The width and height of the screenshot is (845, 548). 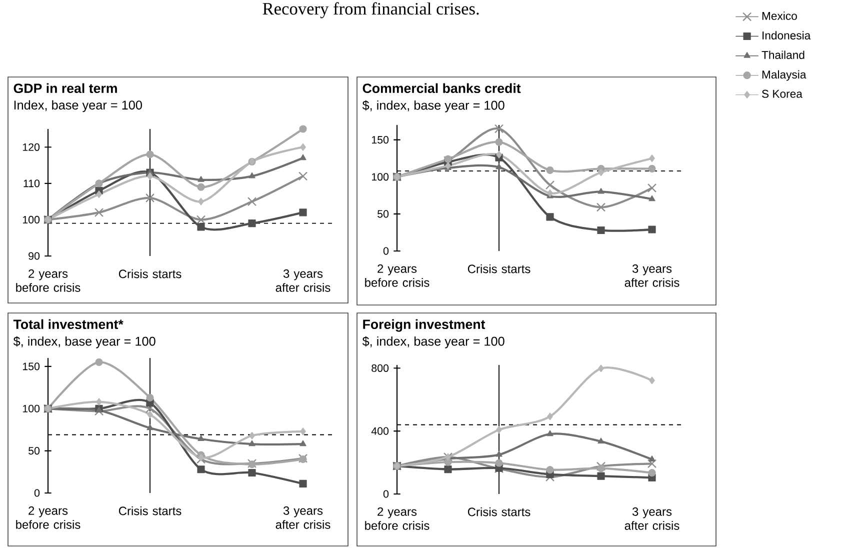 What do you see at coordinates (31, 147) in the screenshot?
I see `y-tick-label: 120` at bounding box center [31, 147].